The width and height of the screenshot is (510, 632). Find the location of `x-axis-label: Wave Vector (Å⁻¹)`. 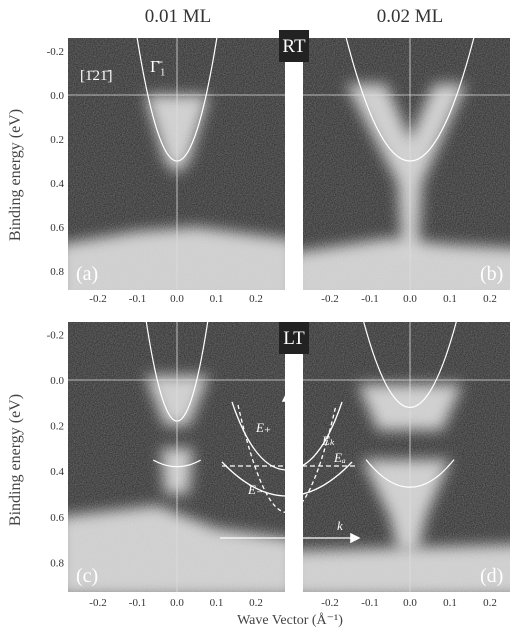

x-axis-label: Wave Vector (Å⁻¹) is located at coordinates (290, 620).